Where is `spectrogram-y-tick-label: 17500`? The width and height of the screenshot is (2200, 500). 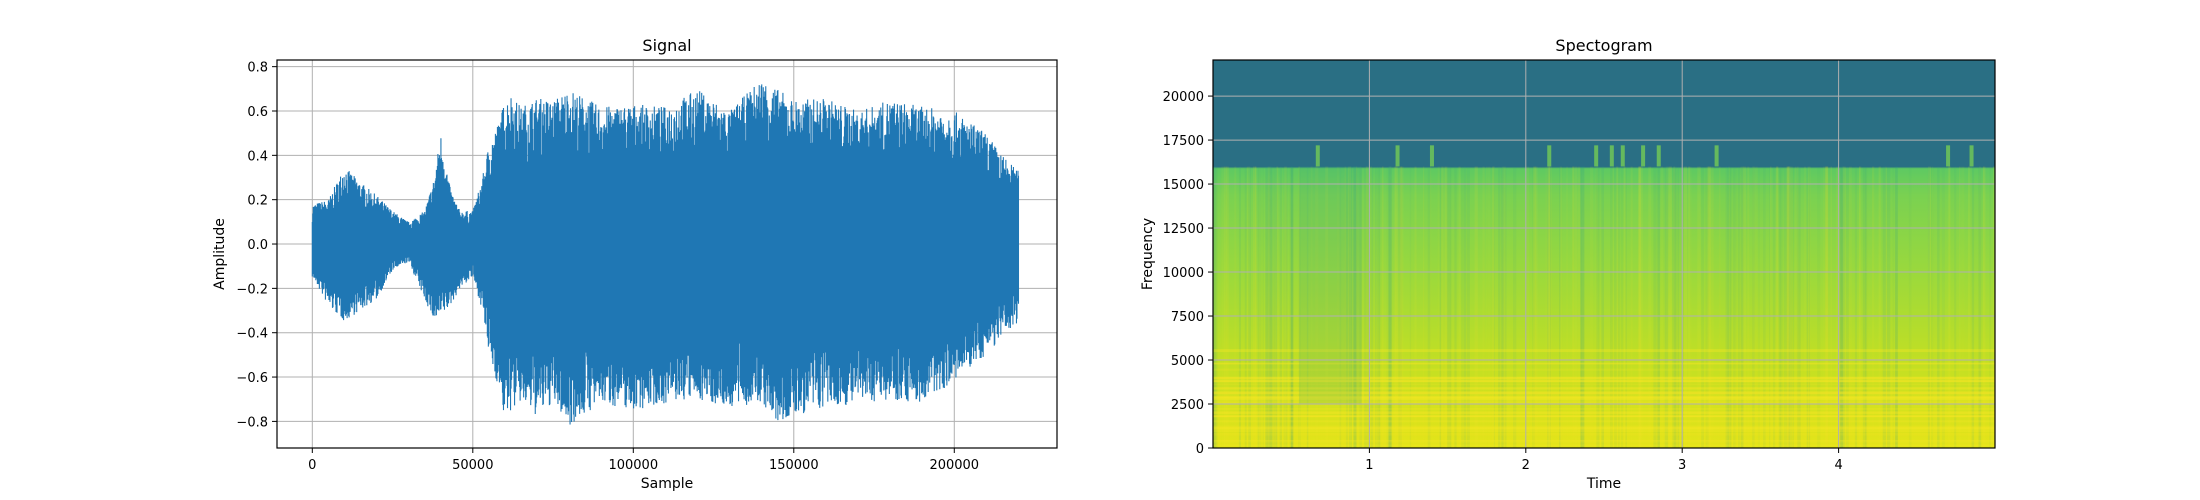
spectrogram-y-tick-label: 17500 is located at coordinates (1183, 141).